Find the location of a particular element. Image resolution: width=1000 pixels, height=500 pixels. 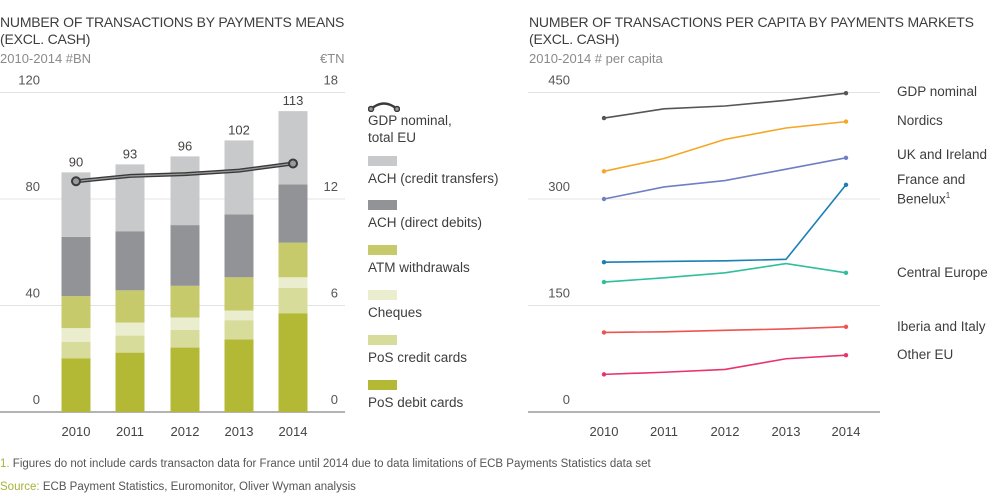

series-label: France and Benelux1 is located at coordinates (931, 189).